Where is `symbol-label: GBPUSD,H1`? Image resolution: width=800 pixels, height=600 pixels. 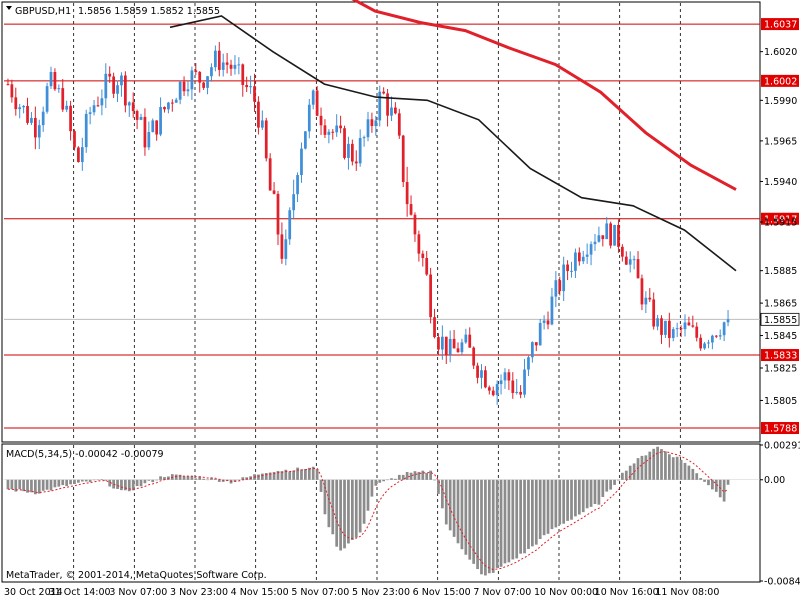
symbol-label: GBPUSD,H1 is located at coordinates (43, 11).